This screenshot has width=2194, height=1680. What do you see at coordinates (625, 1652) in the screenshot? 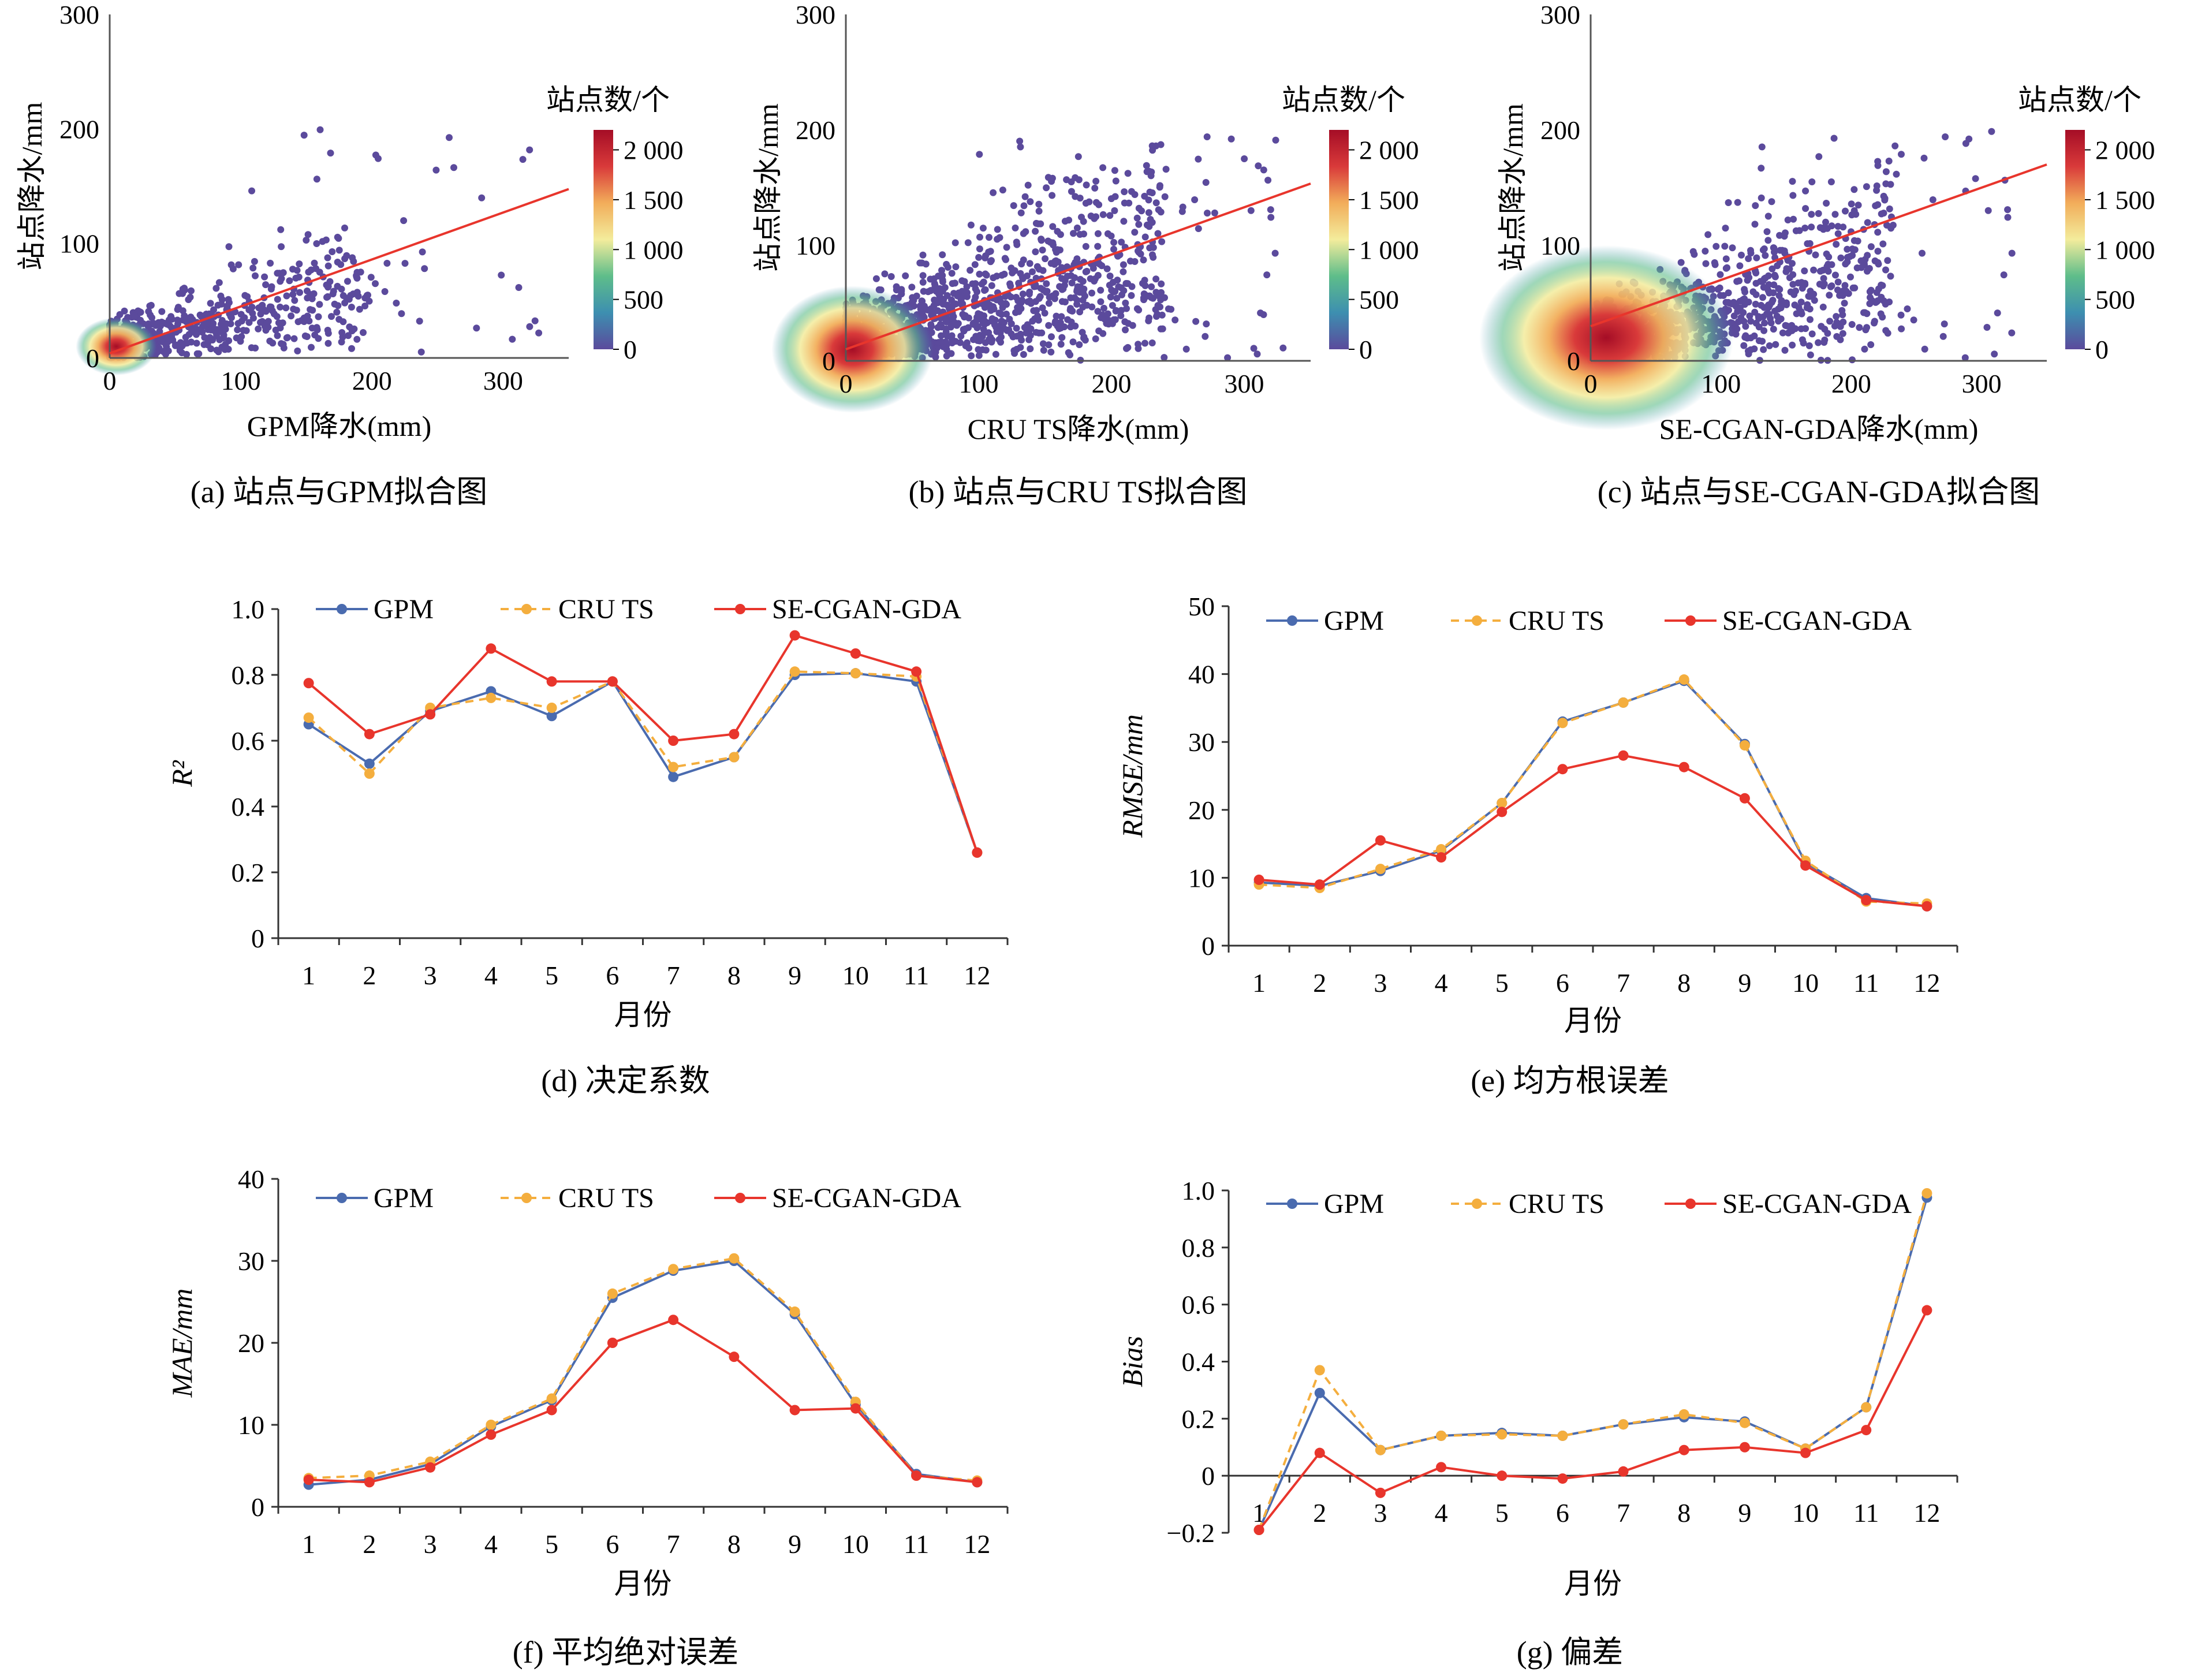
I see `panel-caption: (f) 平均绝对误差` at bounding box center [625, 1652].